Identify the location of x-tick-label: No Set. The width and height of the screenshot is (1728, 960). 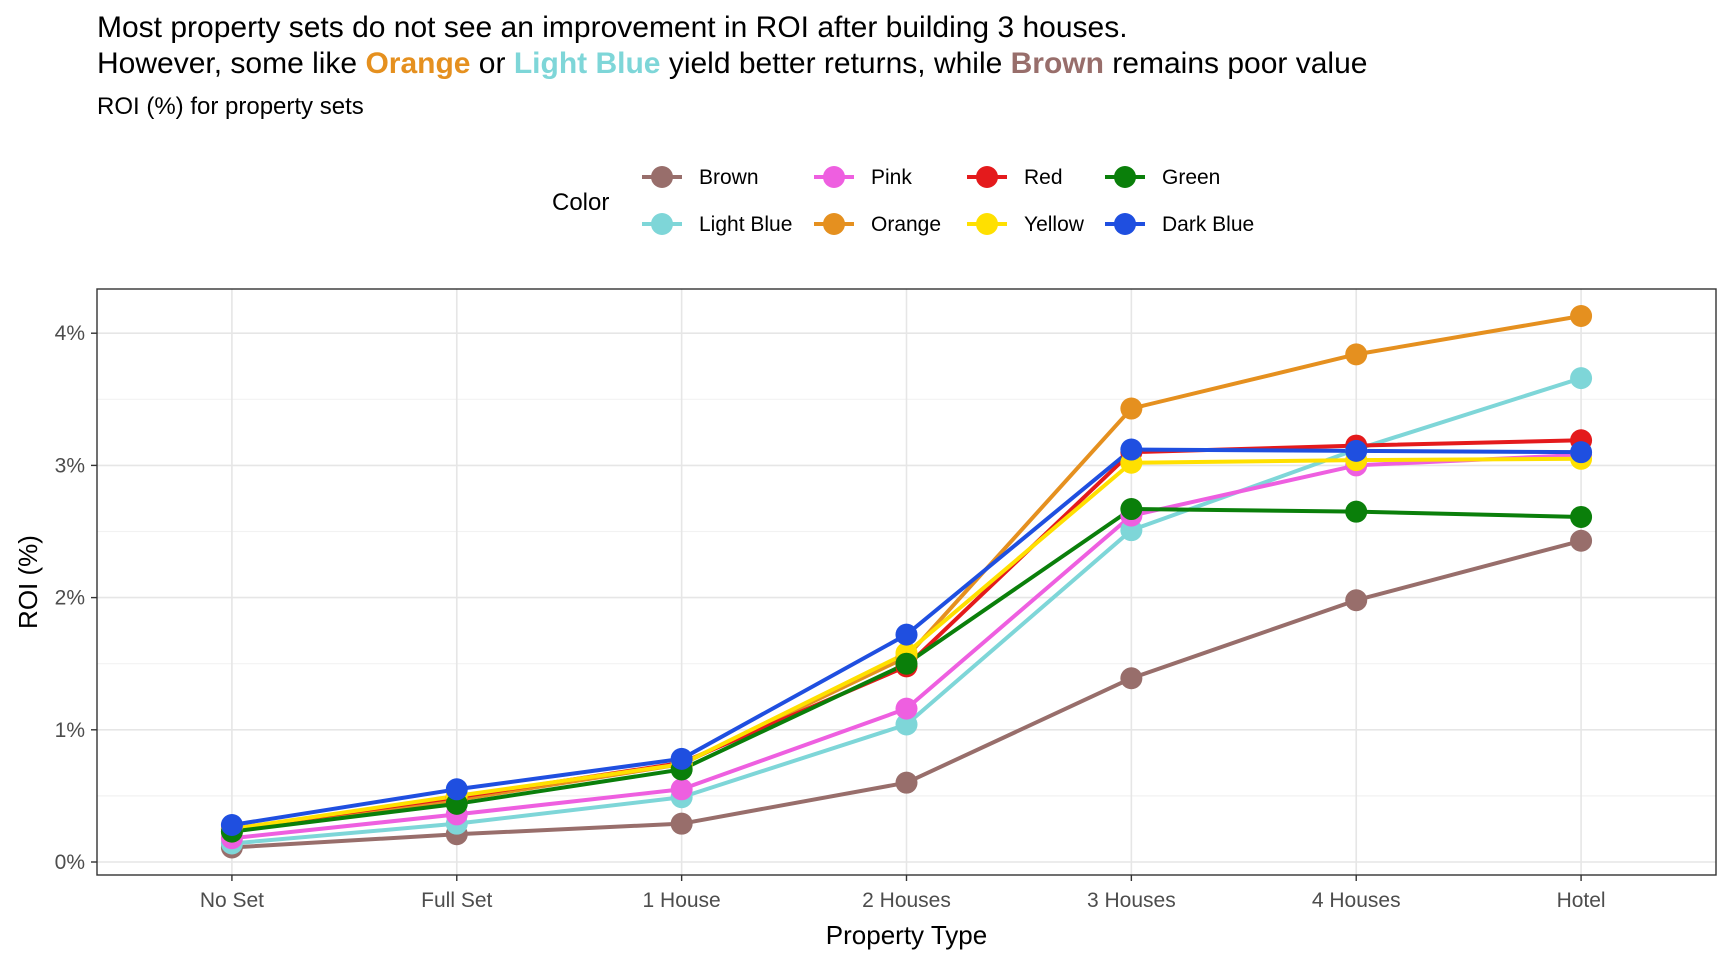
(232, 900).